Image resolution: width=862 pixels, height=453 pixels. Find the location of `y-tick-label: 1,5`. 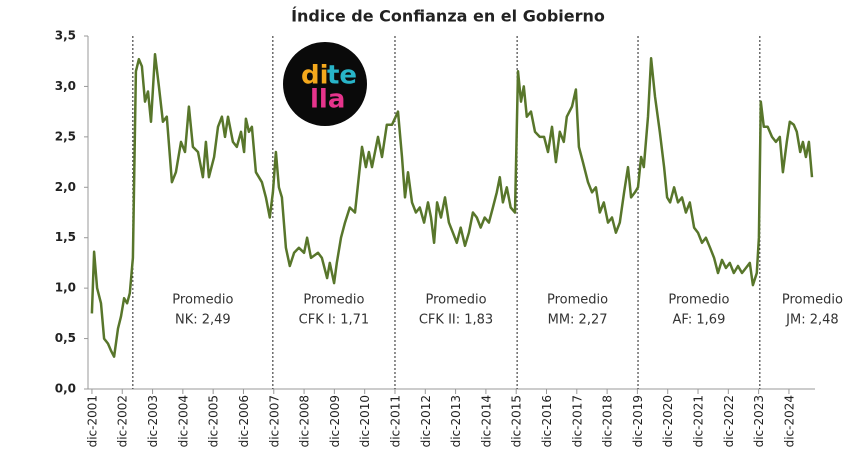

y-tick-label: 1,5 is located at coordinates (65, 237).